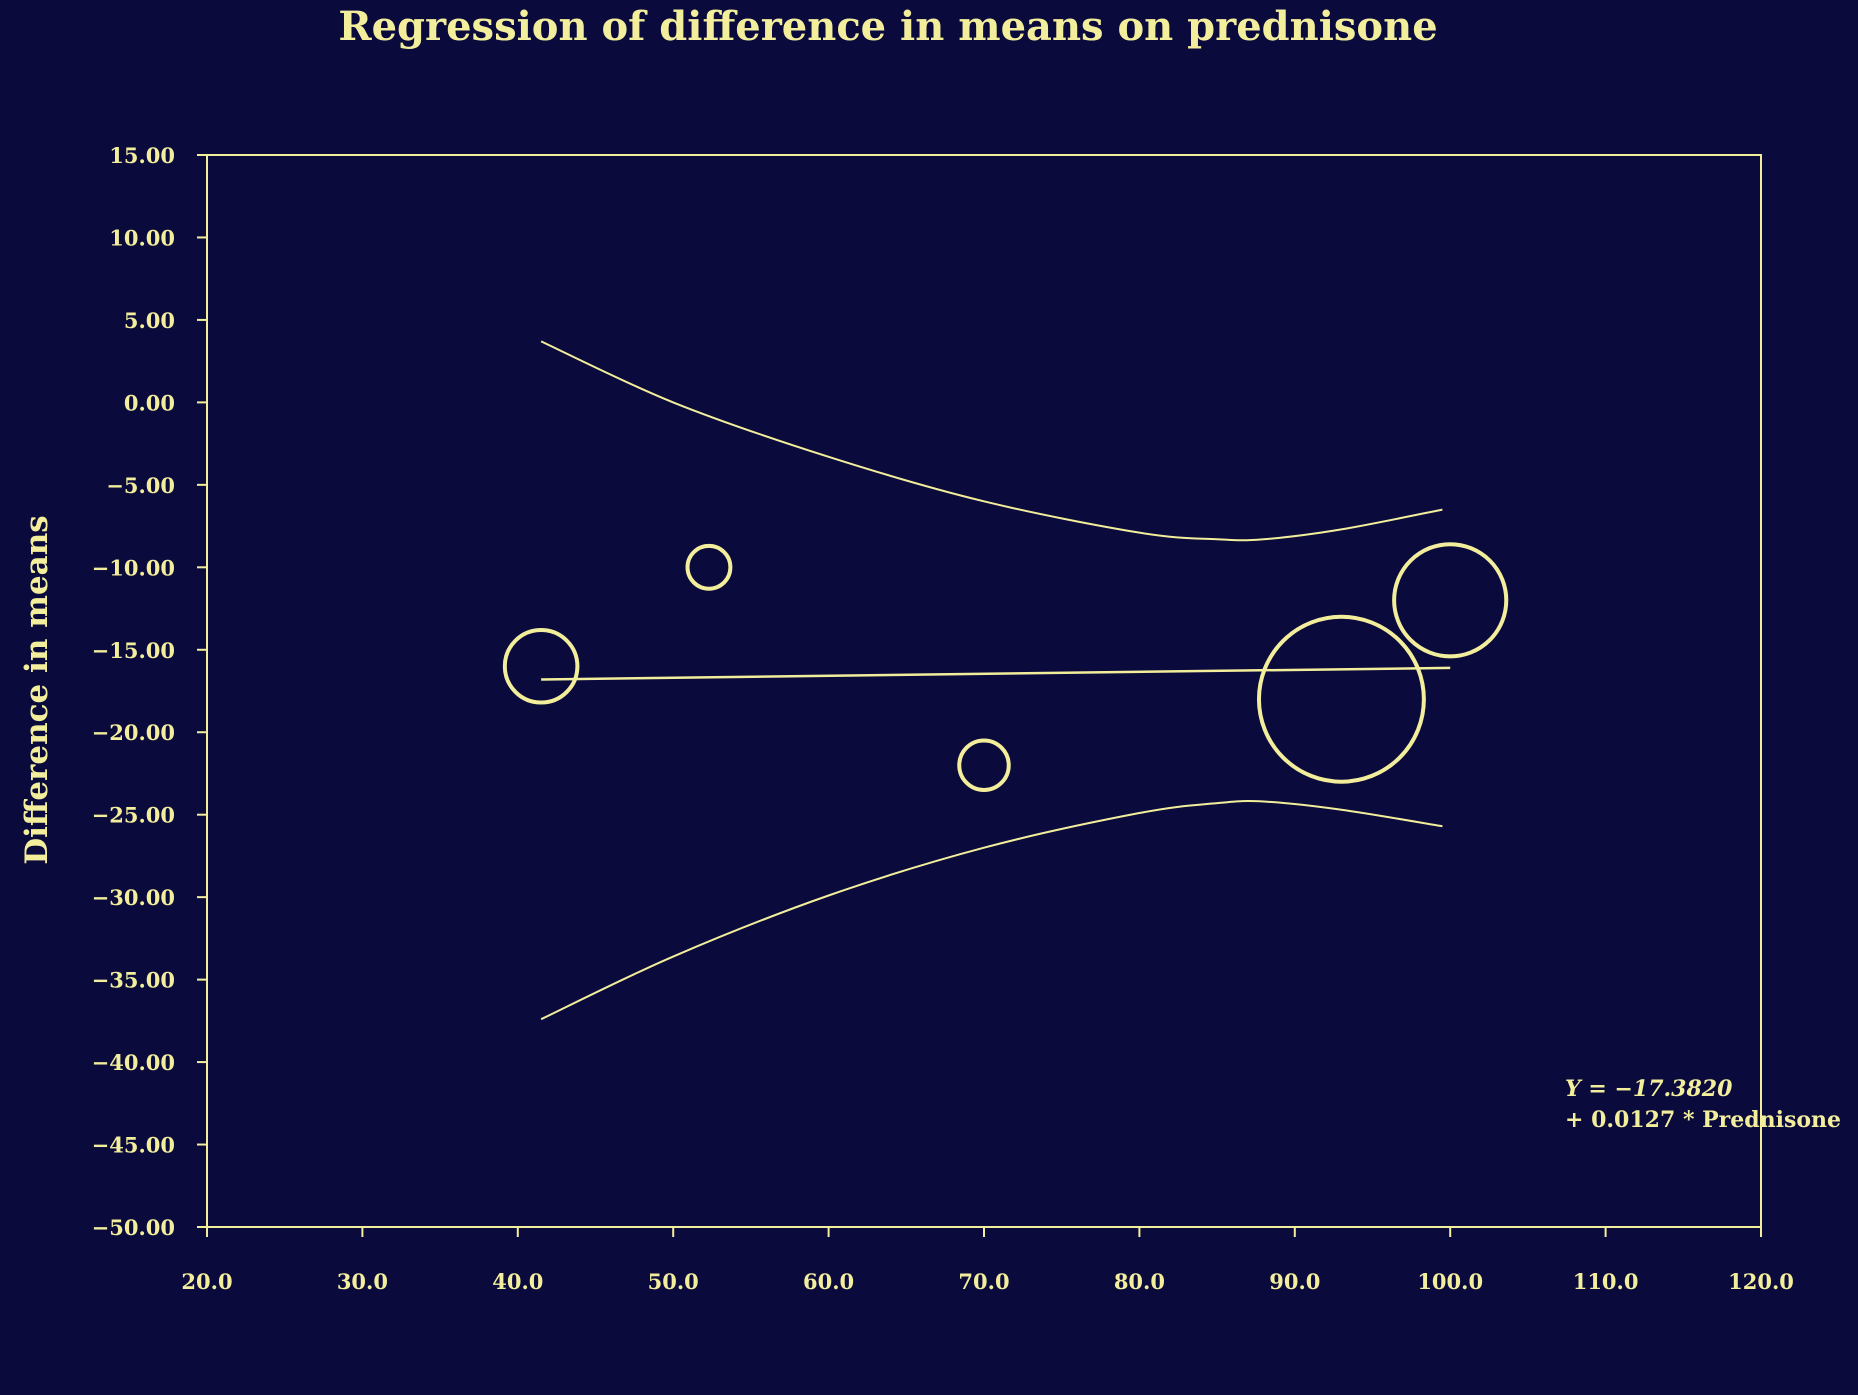  Describe the element at coordinates (991, 441) in the screenshot. I see `upper-confidence-band` at that location.